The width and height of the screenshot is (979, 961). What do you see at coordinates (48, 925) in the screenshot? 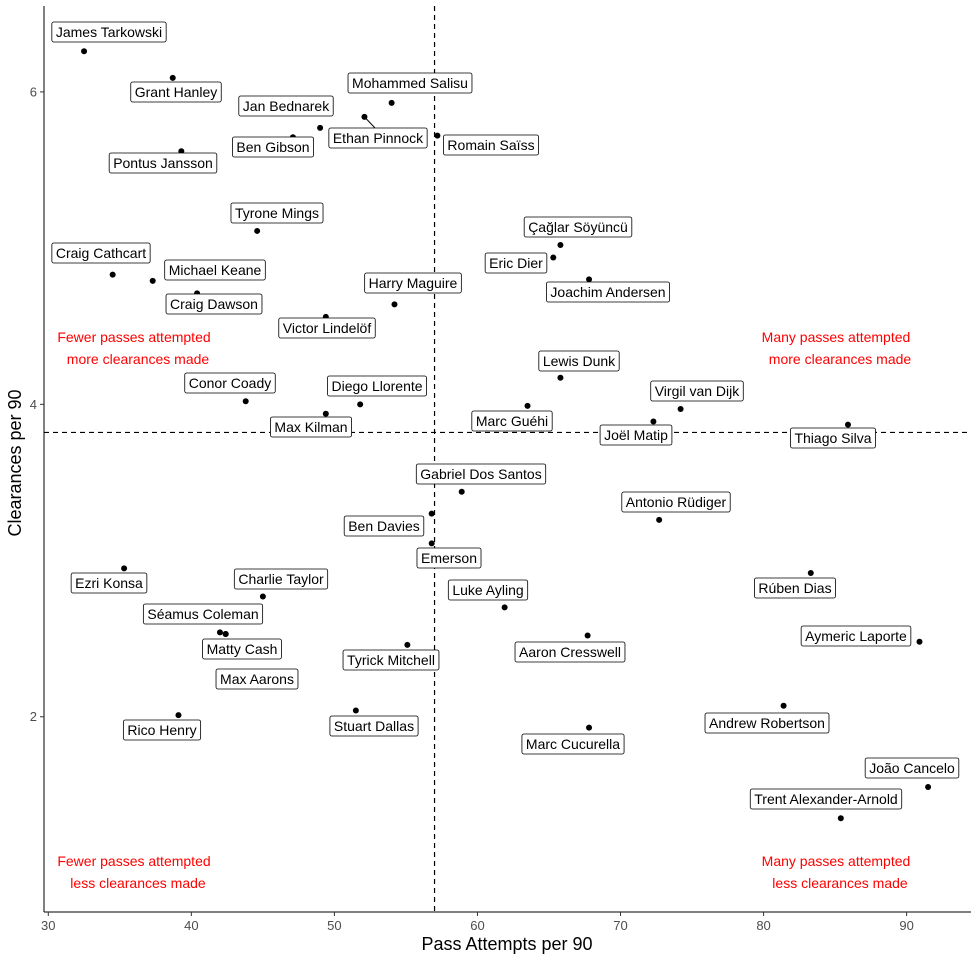
I see `x-tick-label: 30` at bounding box center [48, 925].